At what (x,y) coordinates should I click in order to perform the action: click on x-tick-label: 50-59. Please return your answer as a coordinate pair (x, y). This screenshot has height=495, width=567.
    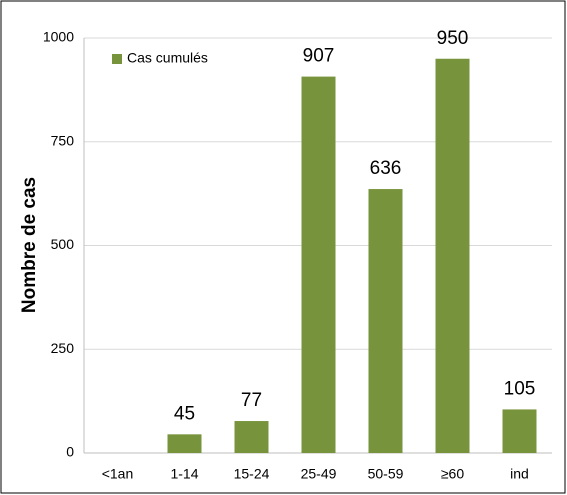
    Looking at the image, I should click on (386, 474).